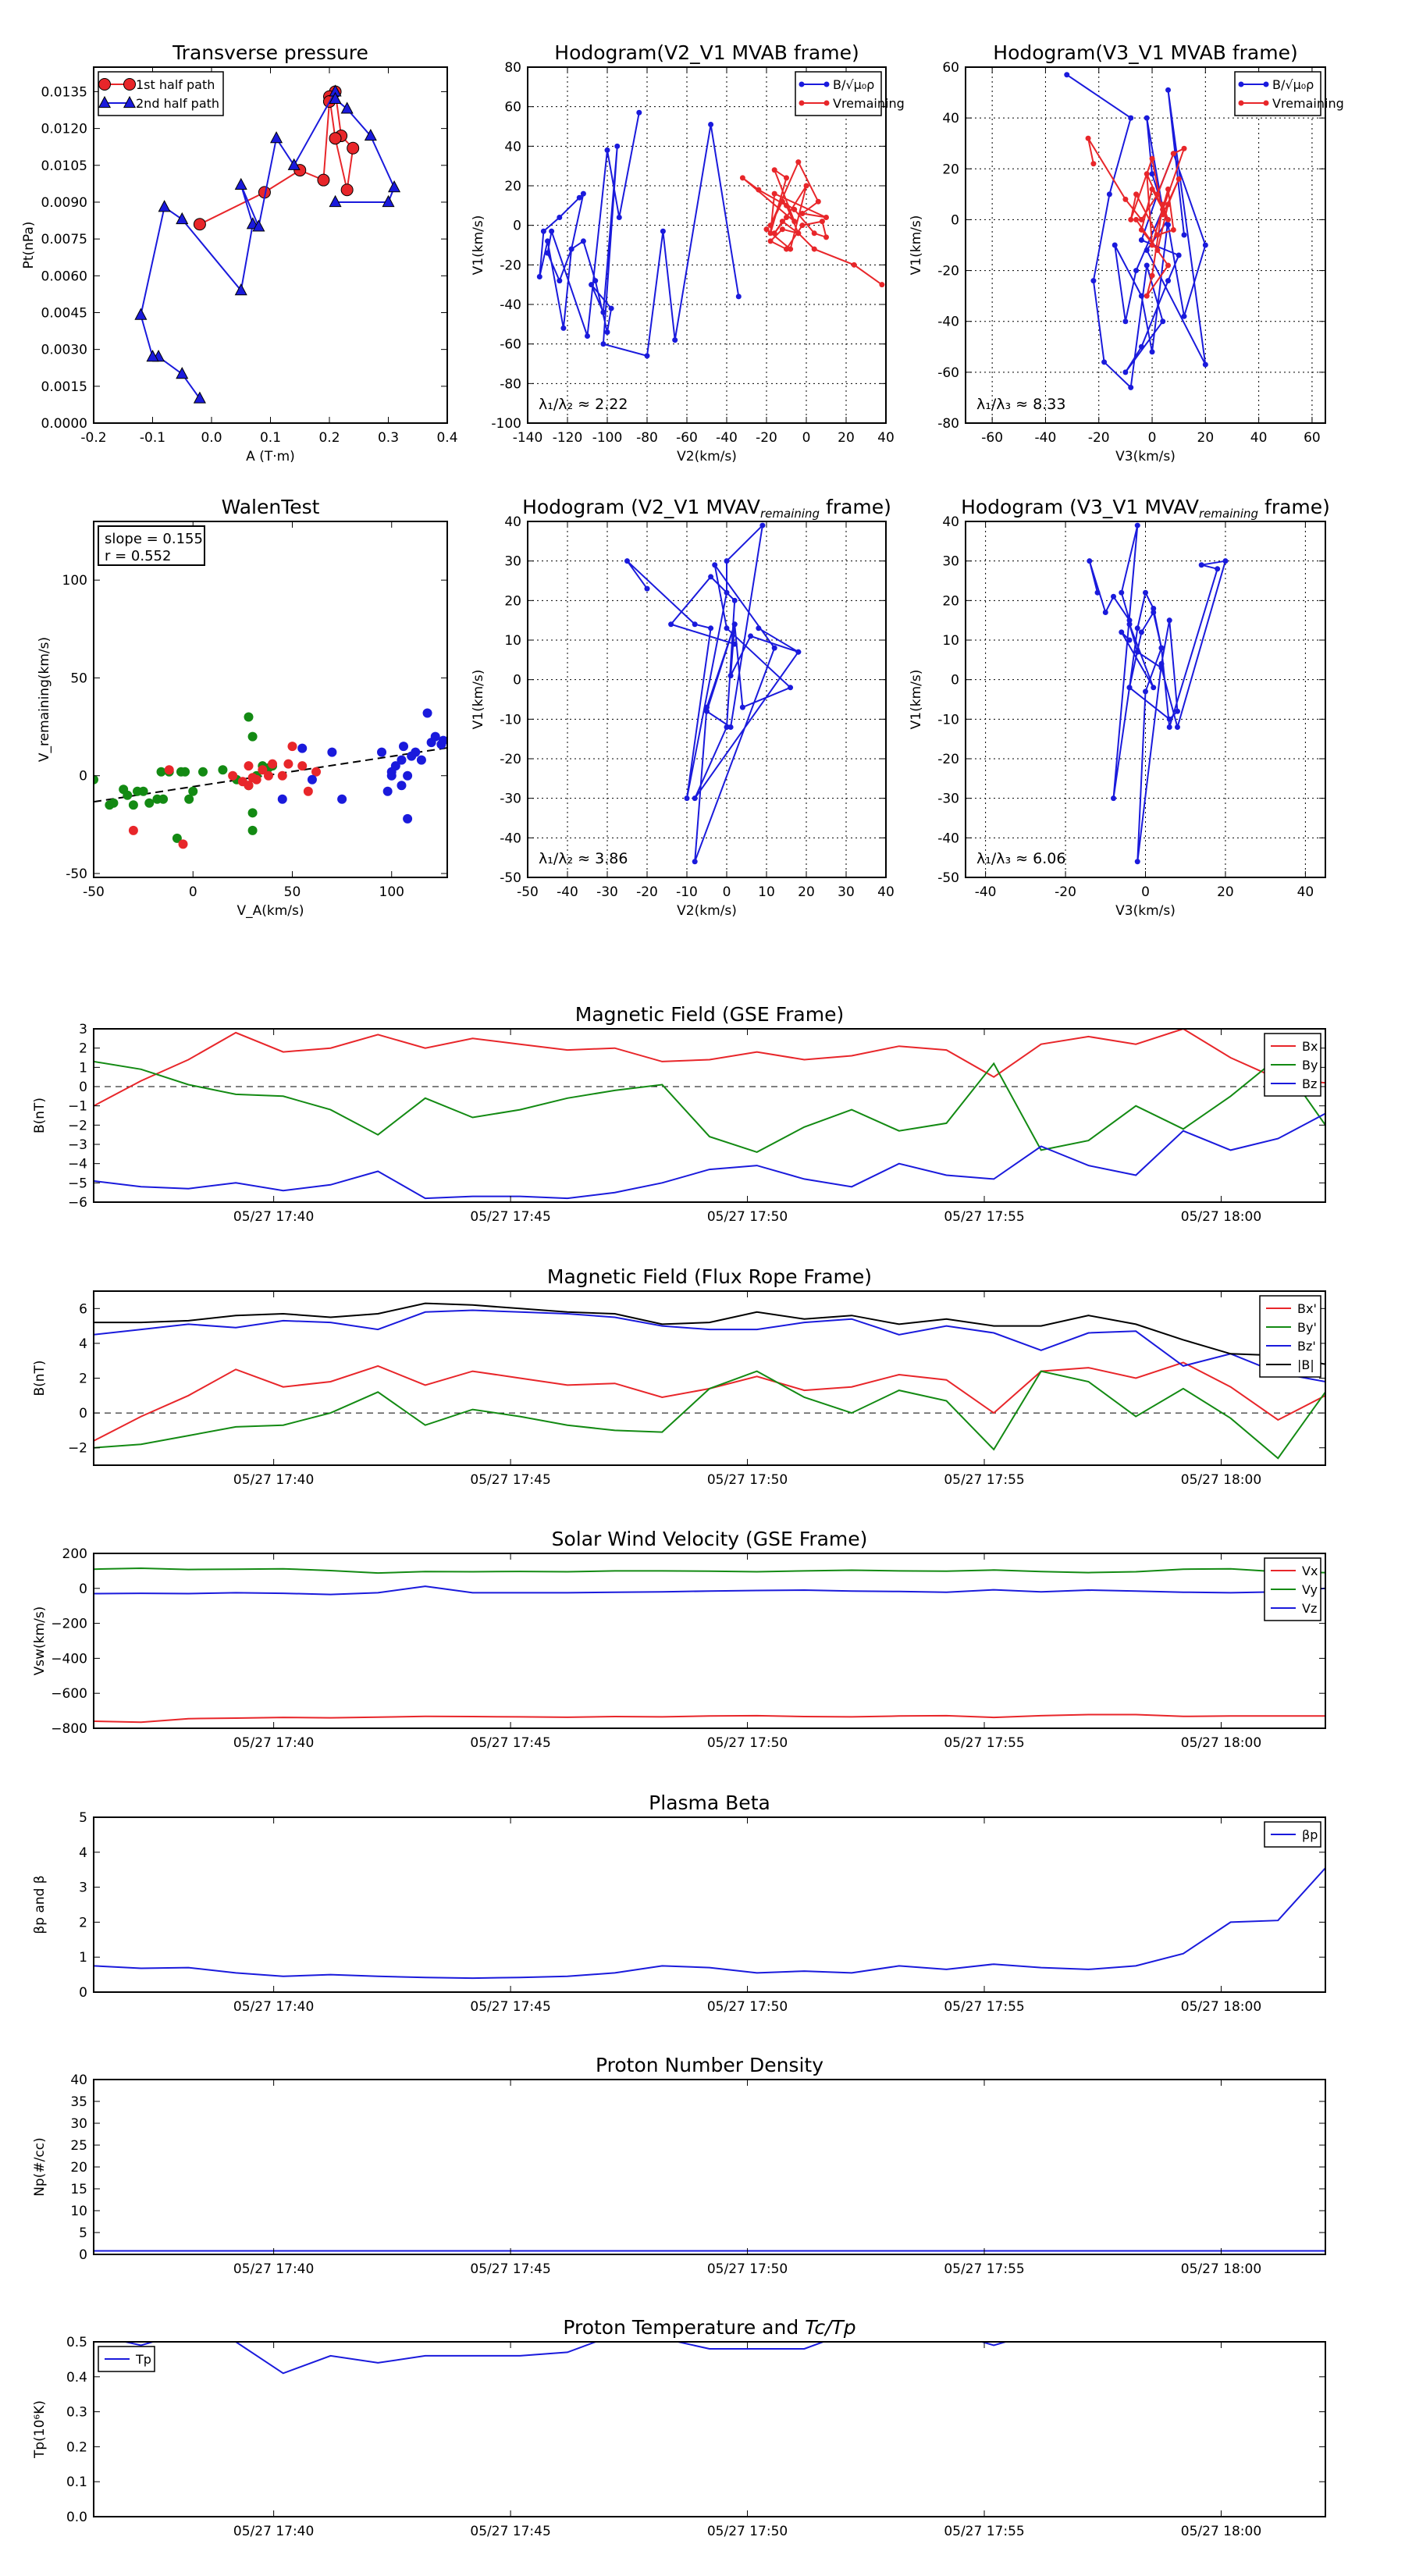 Image resolution: width=1405 pixels, height=2576 pixels. What do you see at coordinates (211, 438) in the screenshot?
I see `x-tick-label: 0.0` at bounding box center [211, 438].